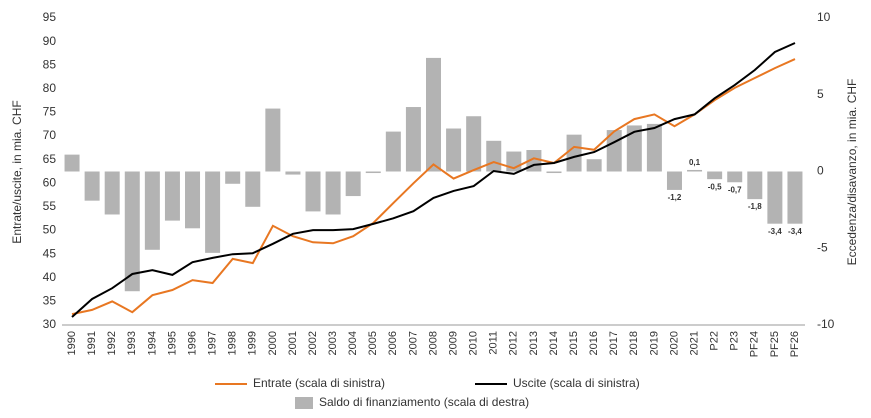  Describe the element at coordinates (820, 94) in the screenshot. I see `y2-tick-label: 5` at that location.